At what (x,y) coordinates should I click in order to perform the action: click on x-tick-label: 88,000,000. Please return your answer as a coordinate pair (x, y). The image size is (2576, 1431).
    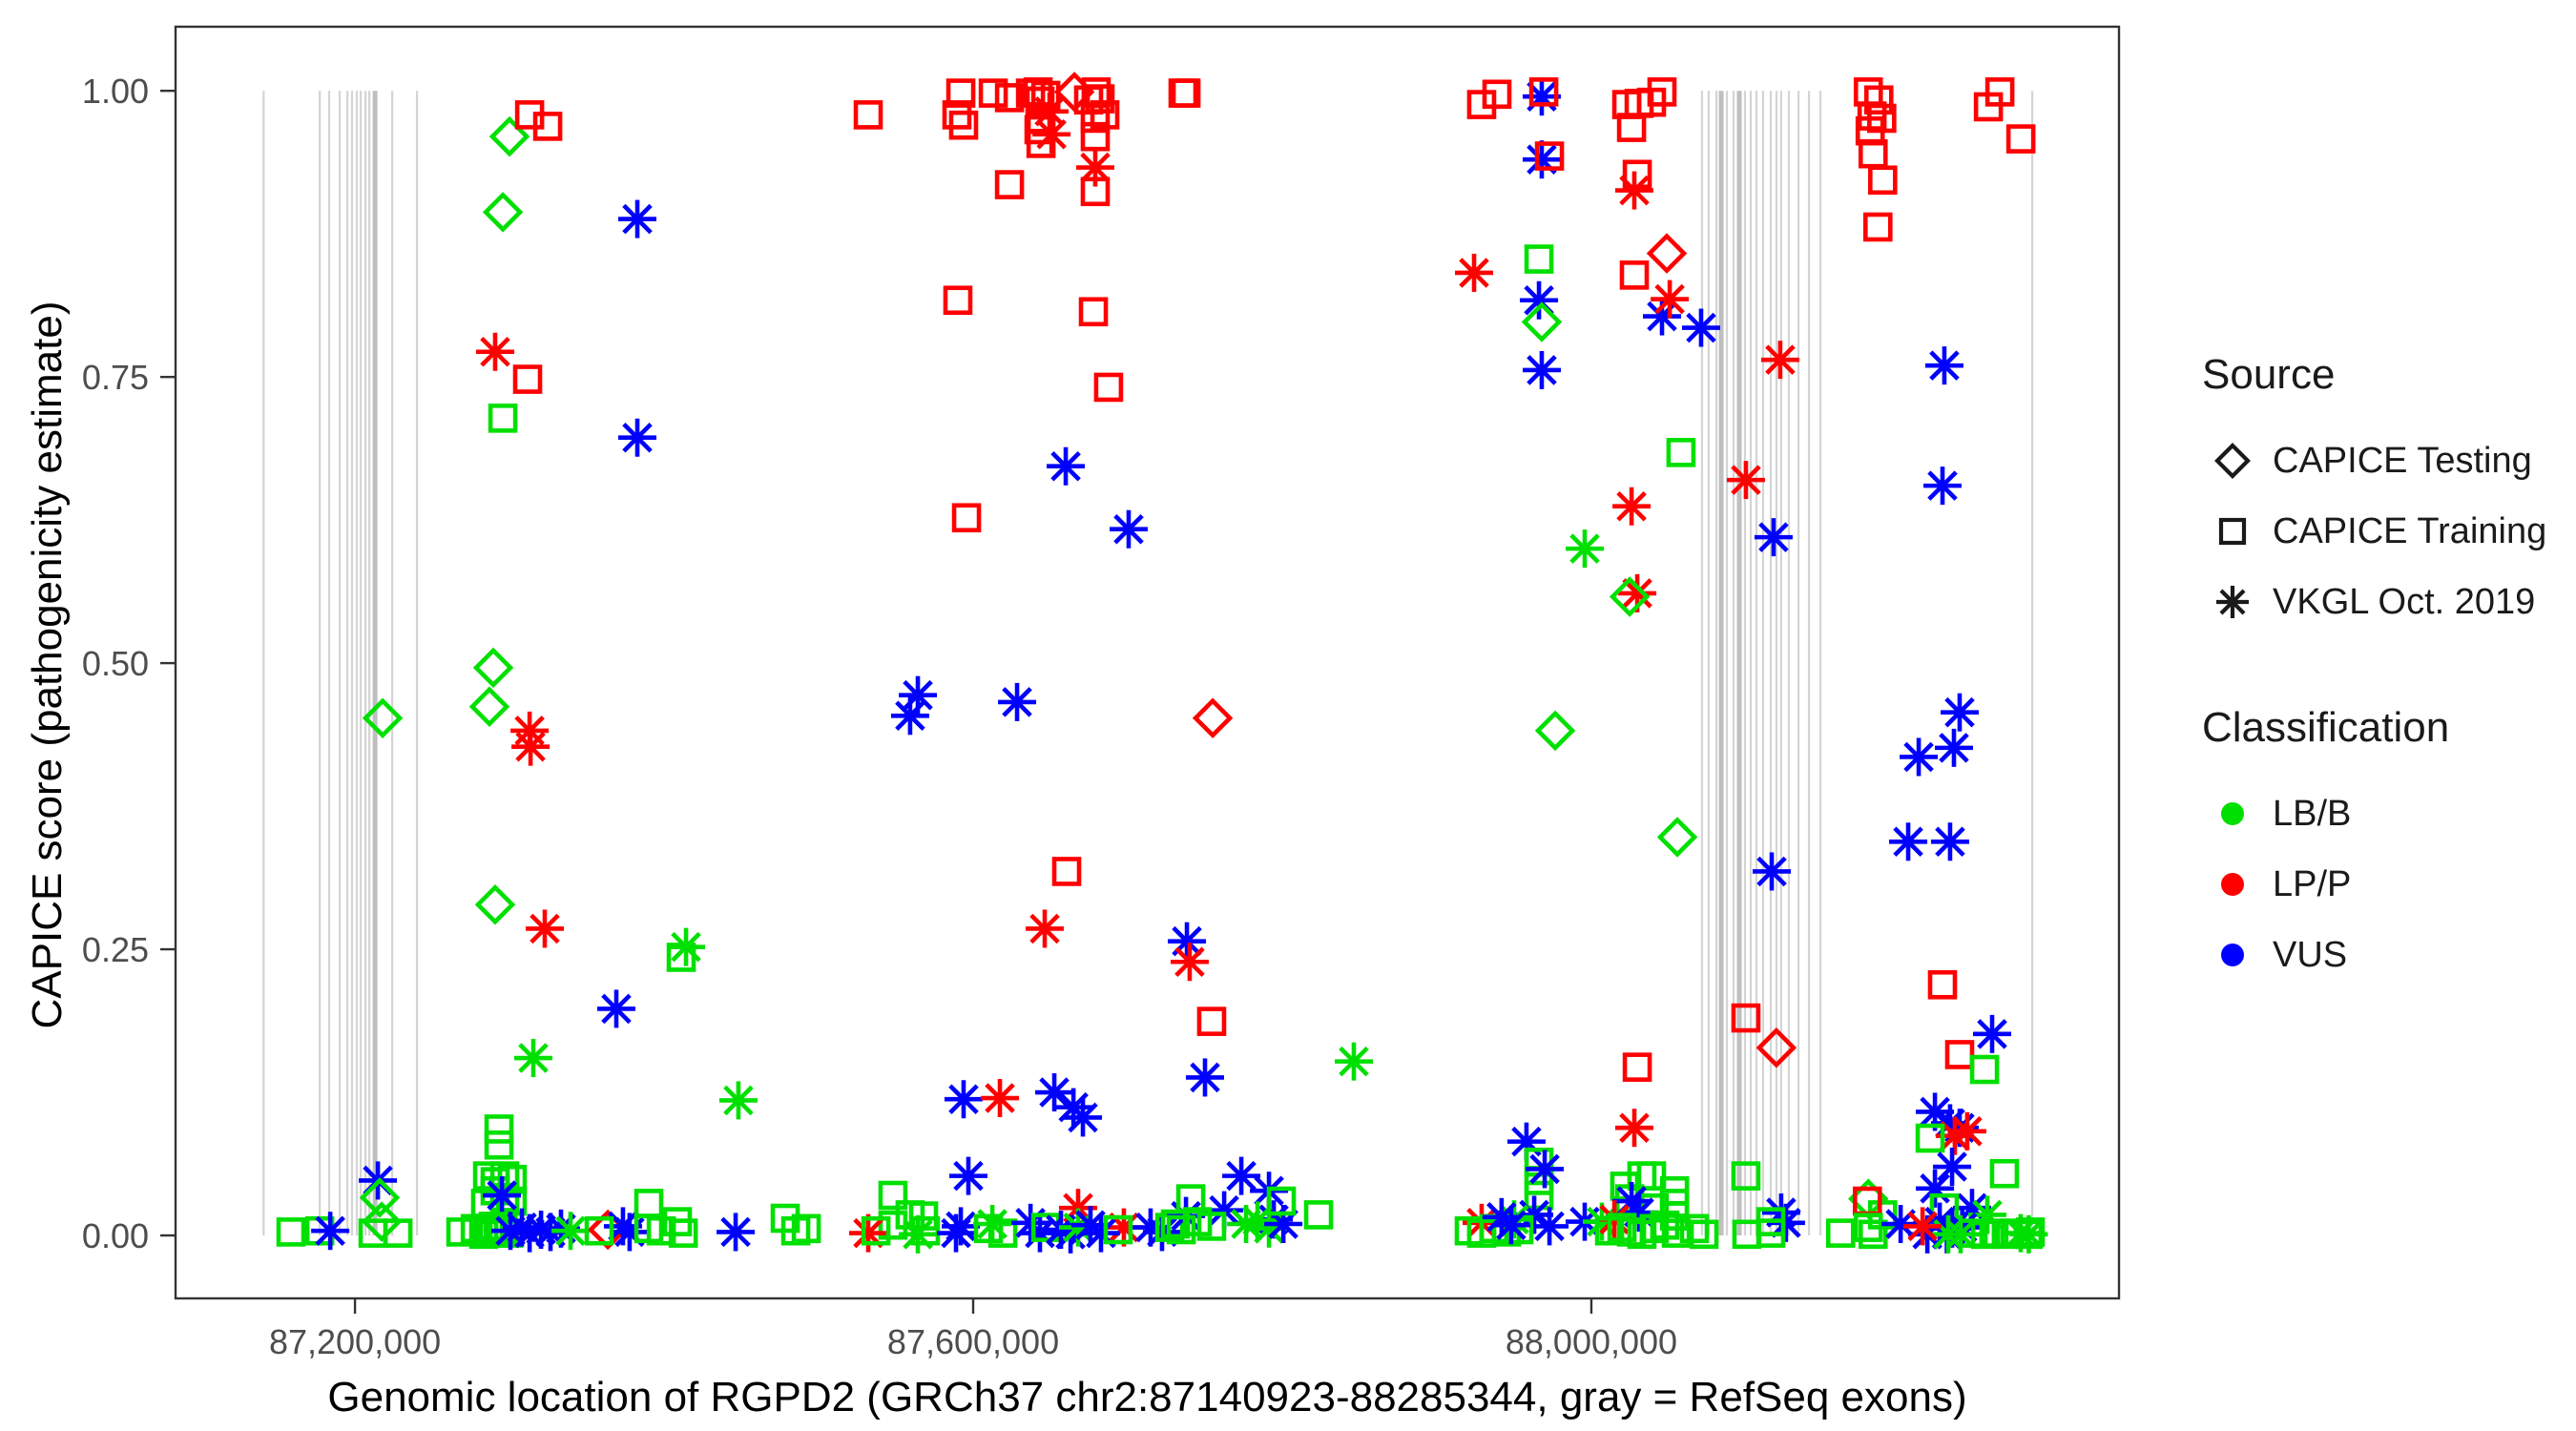
    Looking at the image, I should click on (1591, 1341).